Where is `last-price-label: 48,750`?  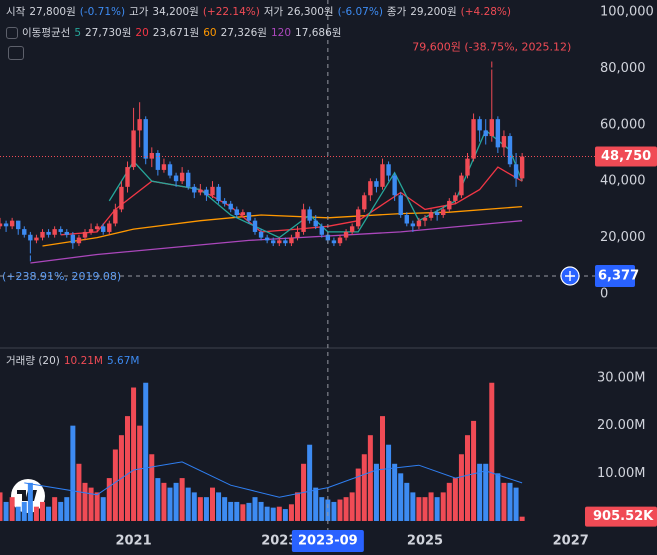 last-price-label: 48,750 is located at coordinates (626, 156).